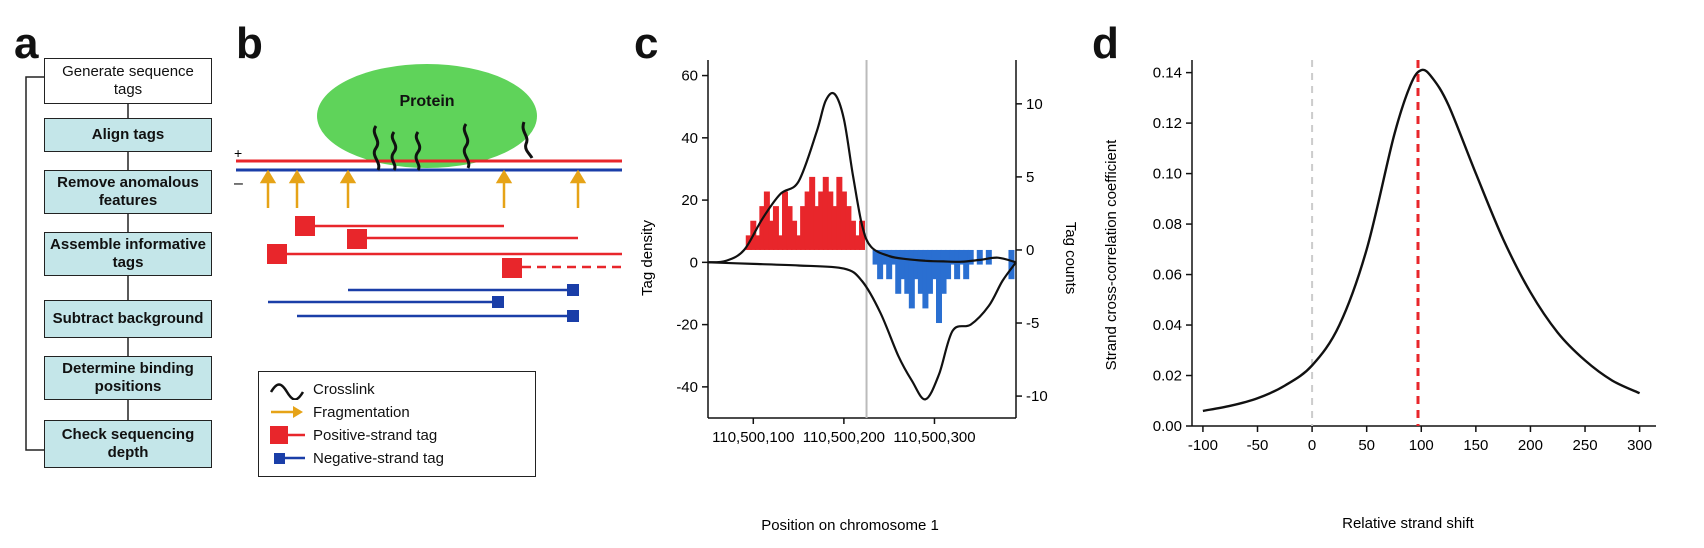 This screenshot has height=548, width=1704. I want to click on y-tick-label: 60, so click(689, 76).